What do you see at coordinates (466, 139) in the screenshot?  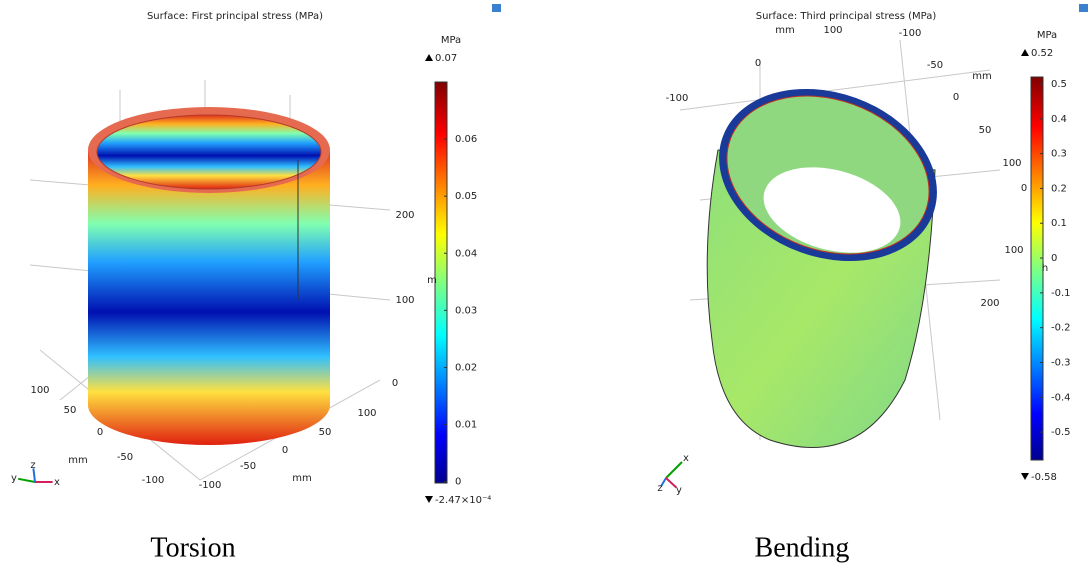 I see `colorbar-tick-label: 0.06` at bounding box center [466, 139].